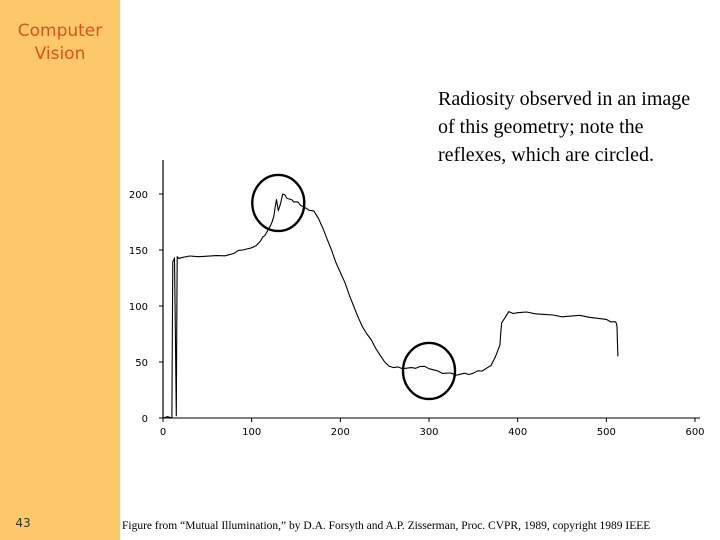 Image resolution: width=720 pixels, height=540 pixels. I want to click on x-tick-label: 300, so click(428, 432).